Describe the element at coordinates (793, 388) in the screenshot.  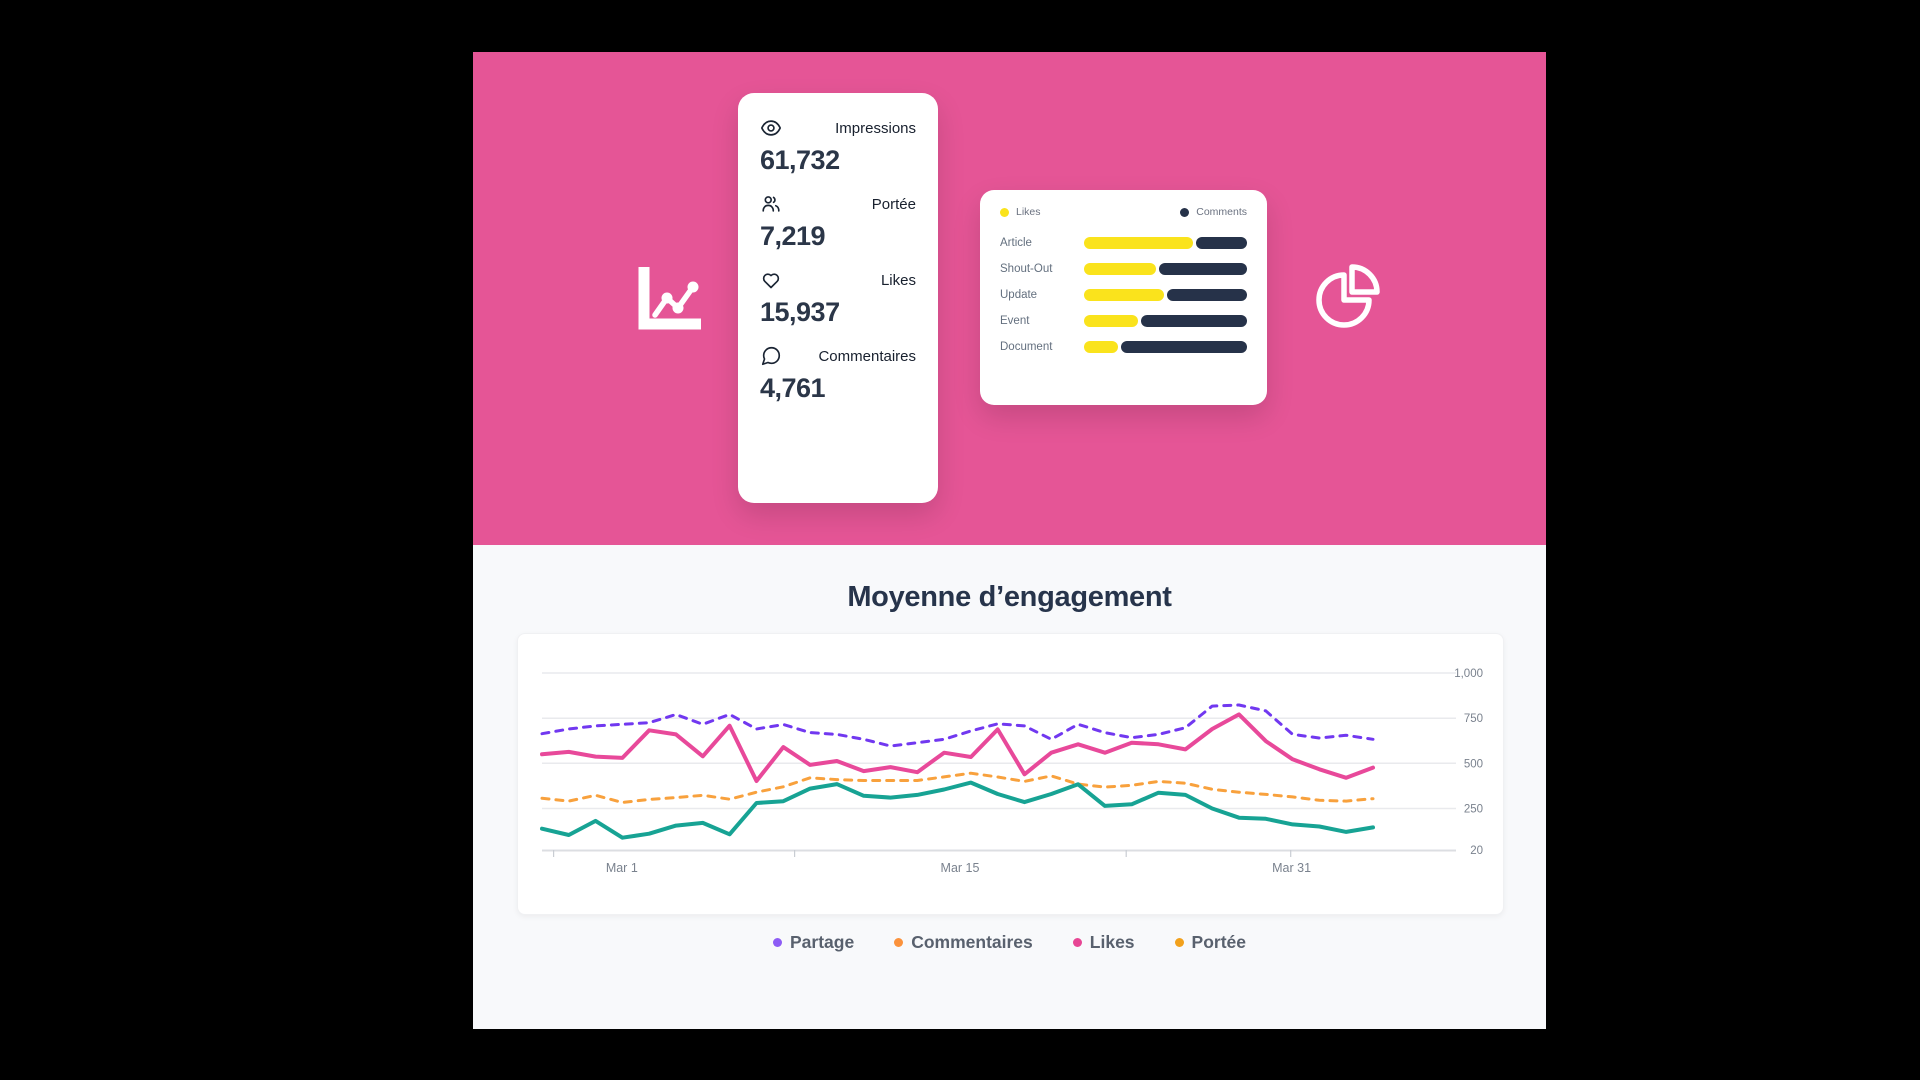
I see `stat-value: 4,761` at that location.